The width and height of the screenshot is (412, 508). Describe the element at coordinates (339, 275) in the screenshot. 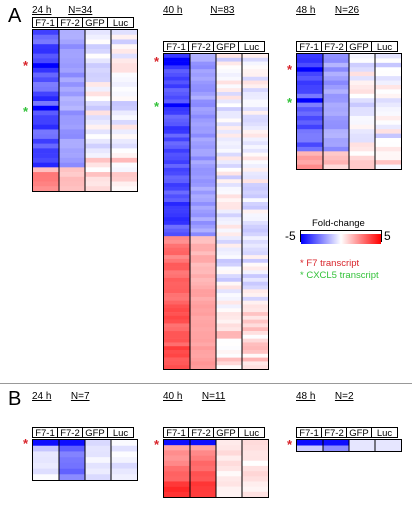

I see `legend-green-key: * CXCL5 transcript` at that location.